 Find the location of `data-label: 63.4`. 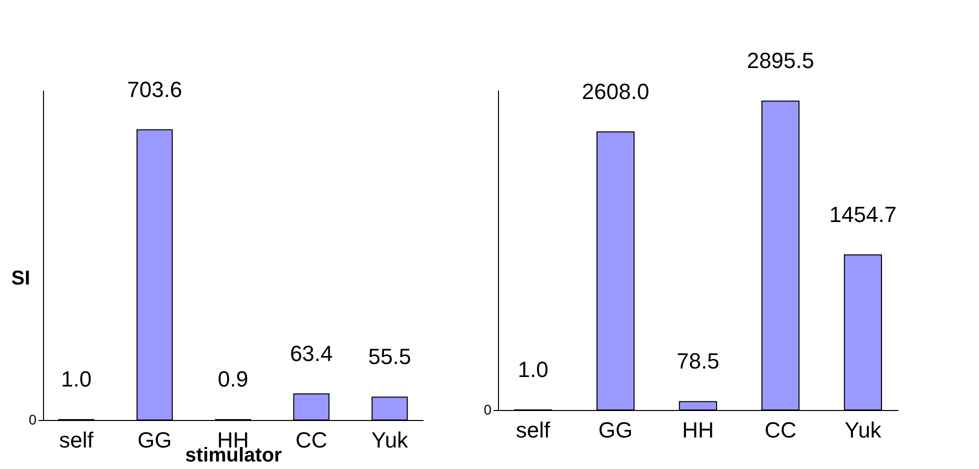

data-label: 63.4 is located at coordinates (311, 353).